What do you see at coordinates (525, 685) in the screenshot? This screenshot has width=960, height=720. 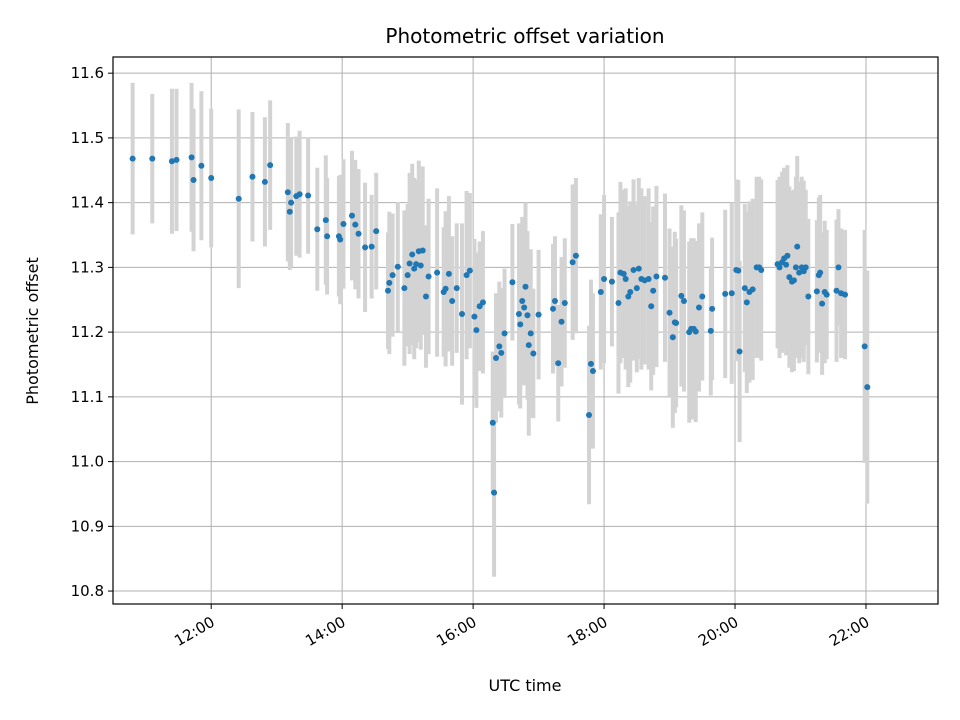 I see `x-axis-label: UTC time` at bounding box center [525, 685].